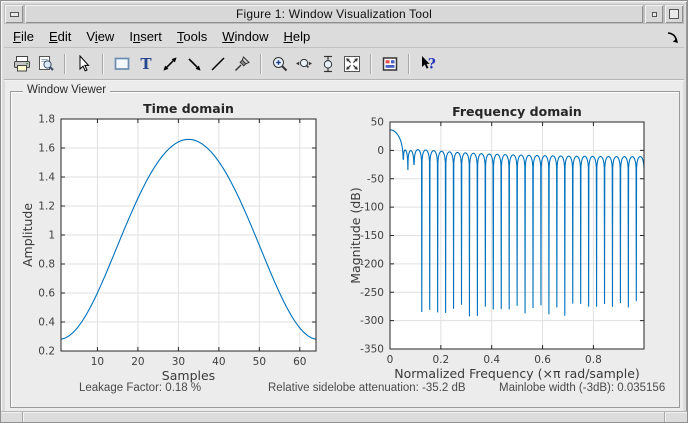  Describe the element at coordinates (297, 36) in the screenshot. I see `menu-item-help: Help` at that location.